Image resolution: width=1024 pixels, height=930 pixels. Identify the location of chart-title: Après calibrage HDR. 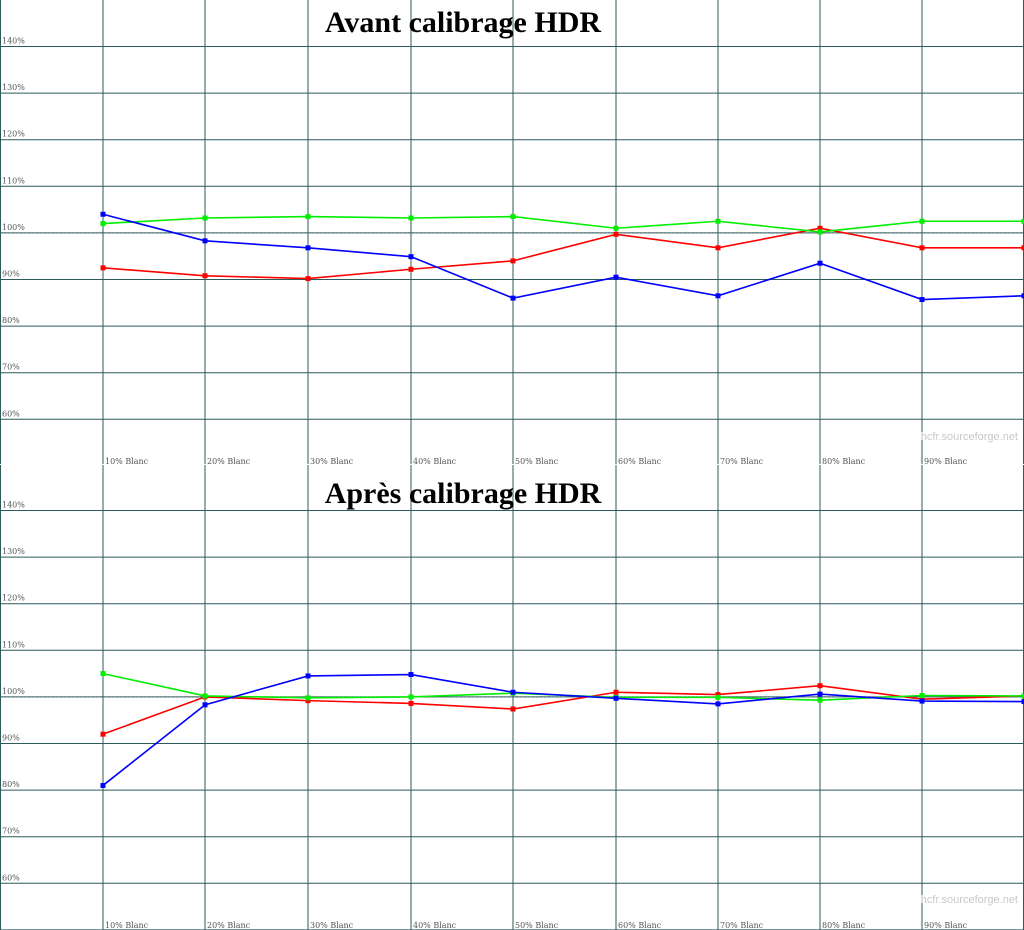
(463, 493).